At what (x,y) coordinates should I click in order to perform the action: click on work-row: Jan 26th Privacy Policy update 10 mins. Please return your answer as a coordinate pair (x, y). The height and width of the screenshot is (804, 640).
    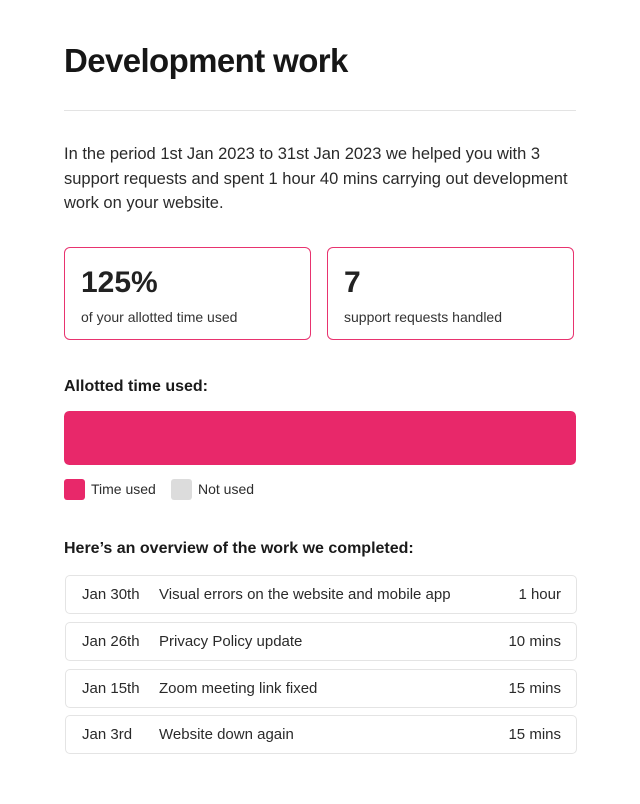
    Looking at the image, I should click on (321, 641).